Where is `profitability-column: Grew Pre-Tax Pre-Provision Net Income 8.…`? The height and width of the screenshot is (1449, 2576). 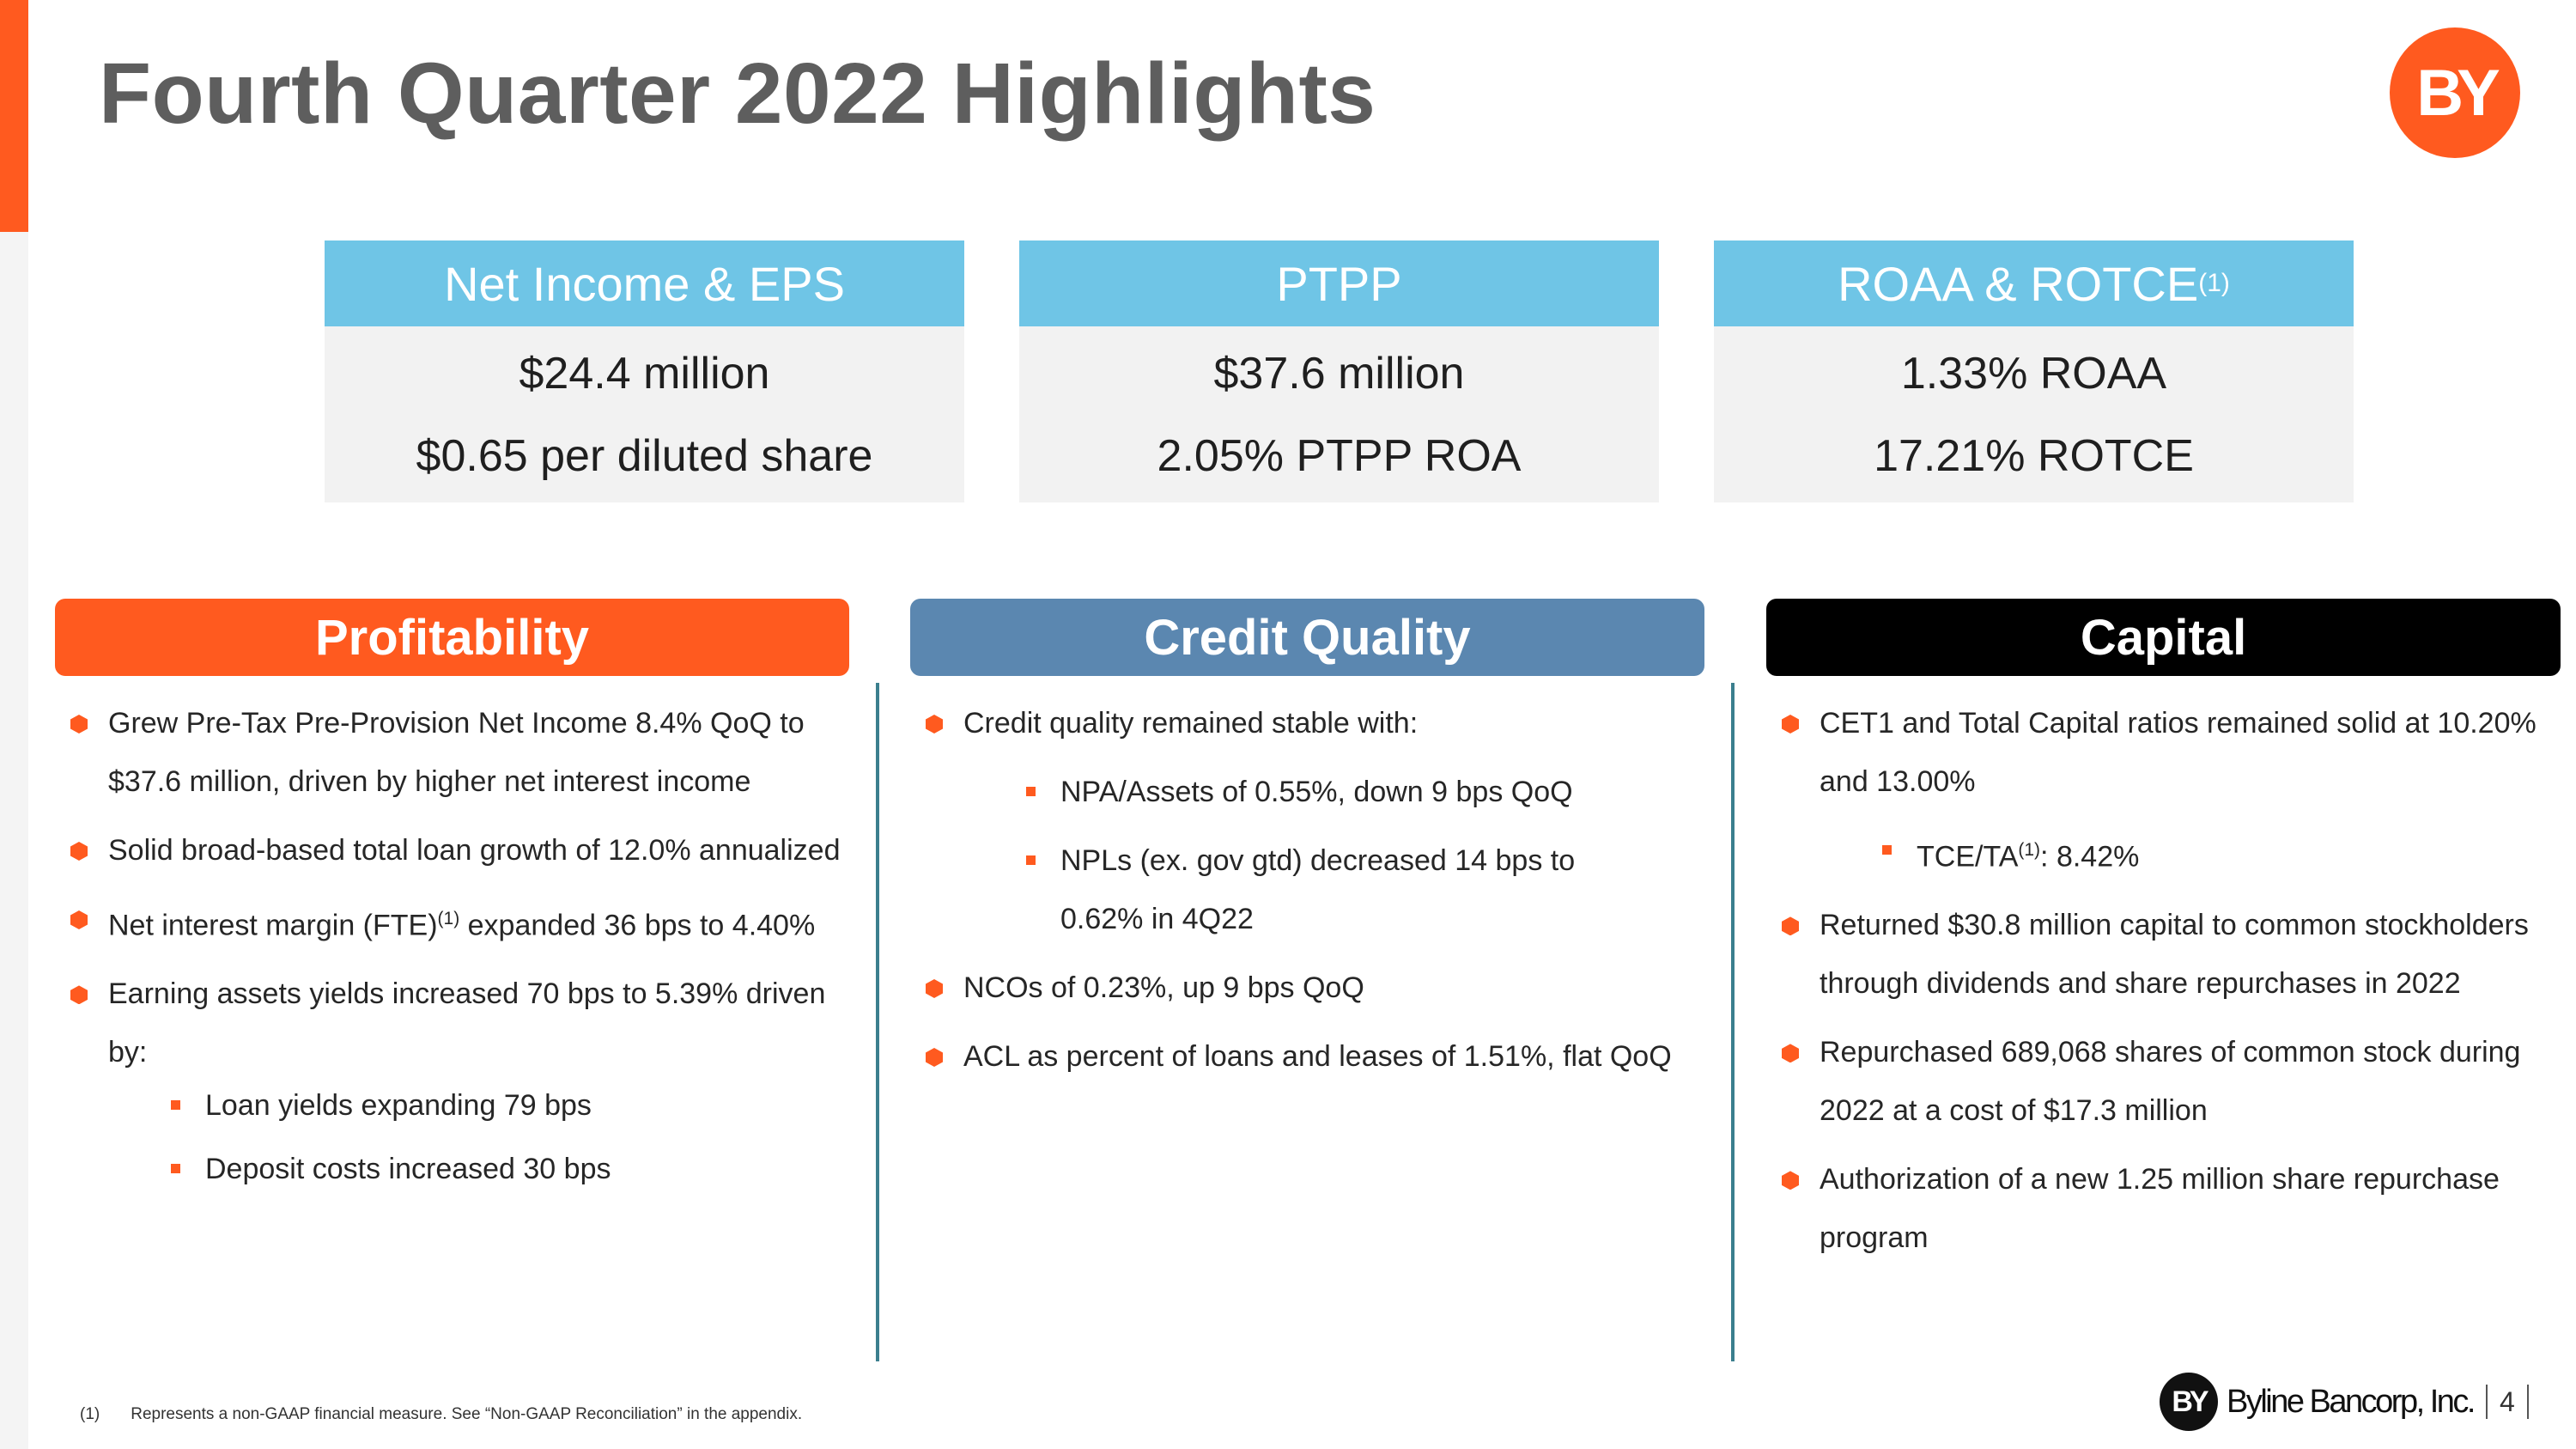 profitability-column: Grew Pre-Tax Pre-Provision Net Income 8.… is located at coordinates (452, 951).